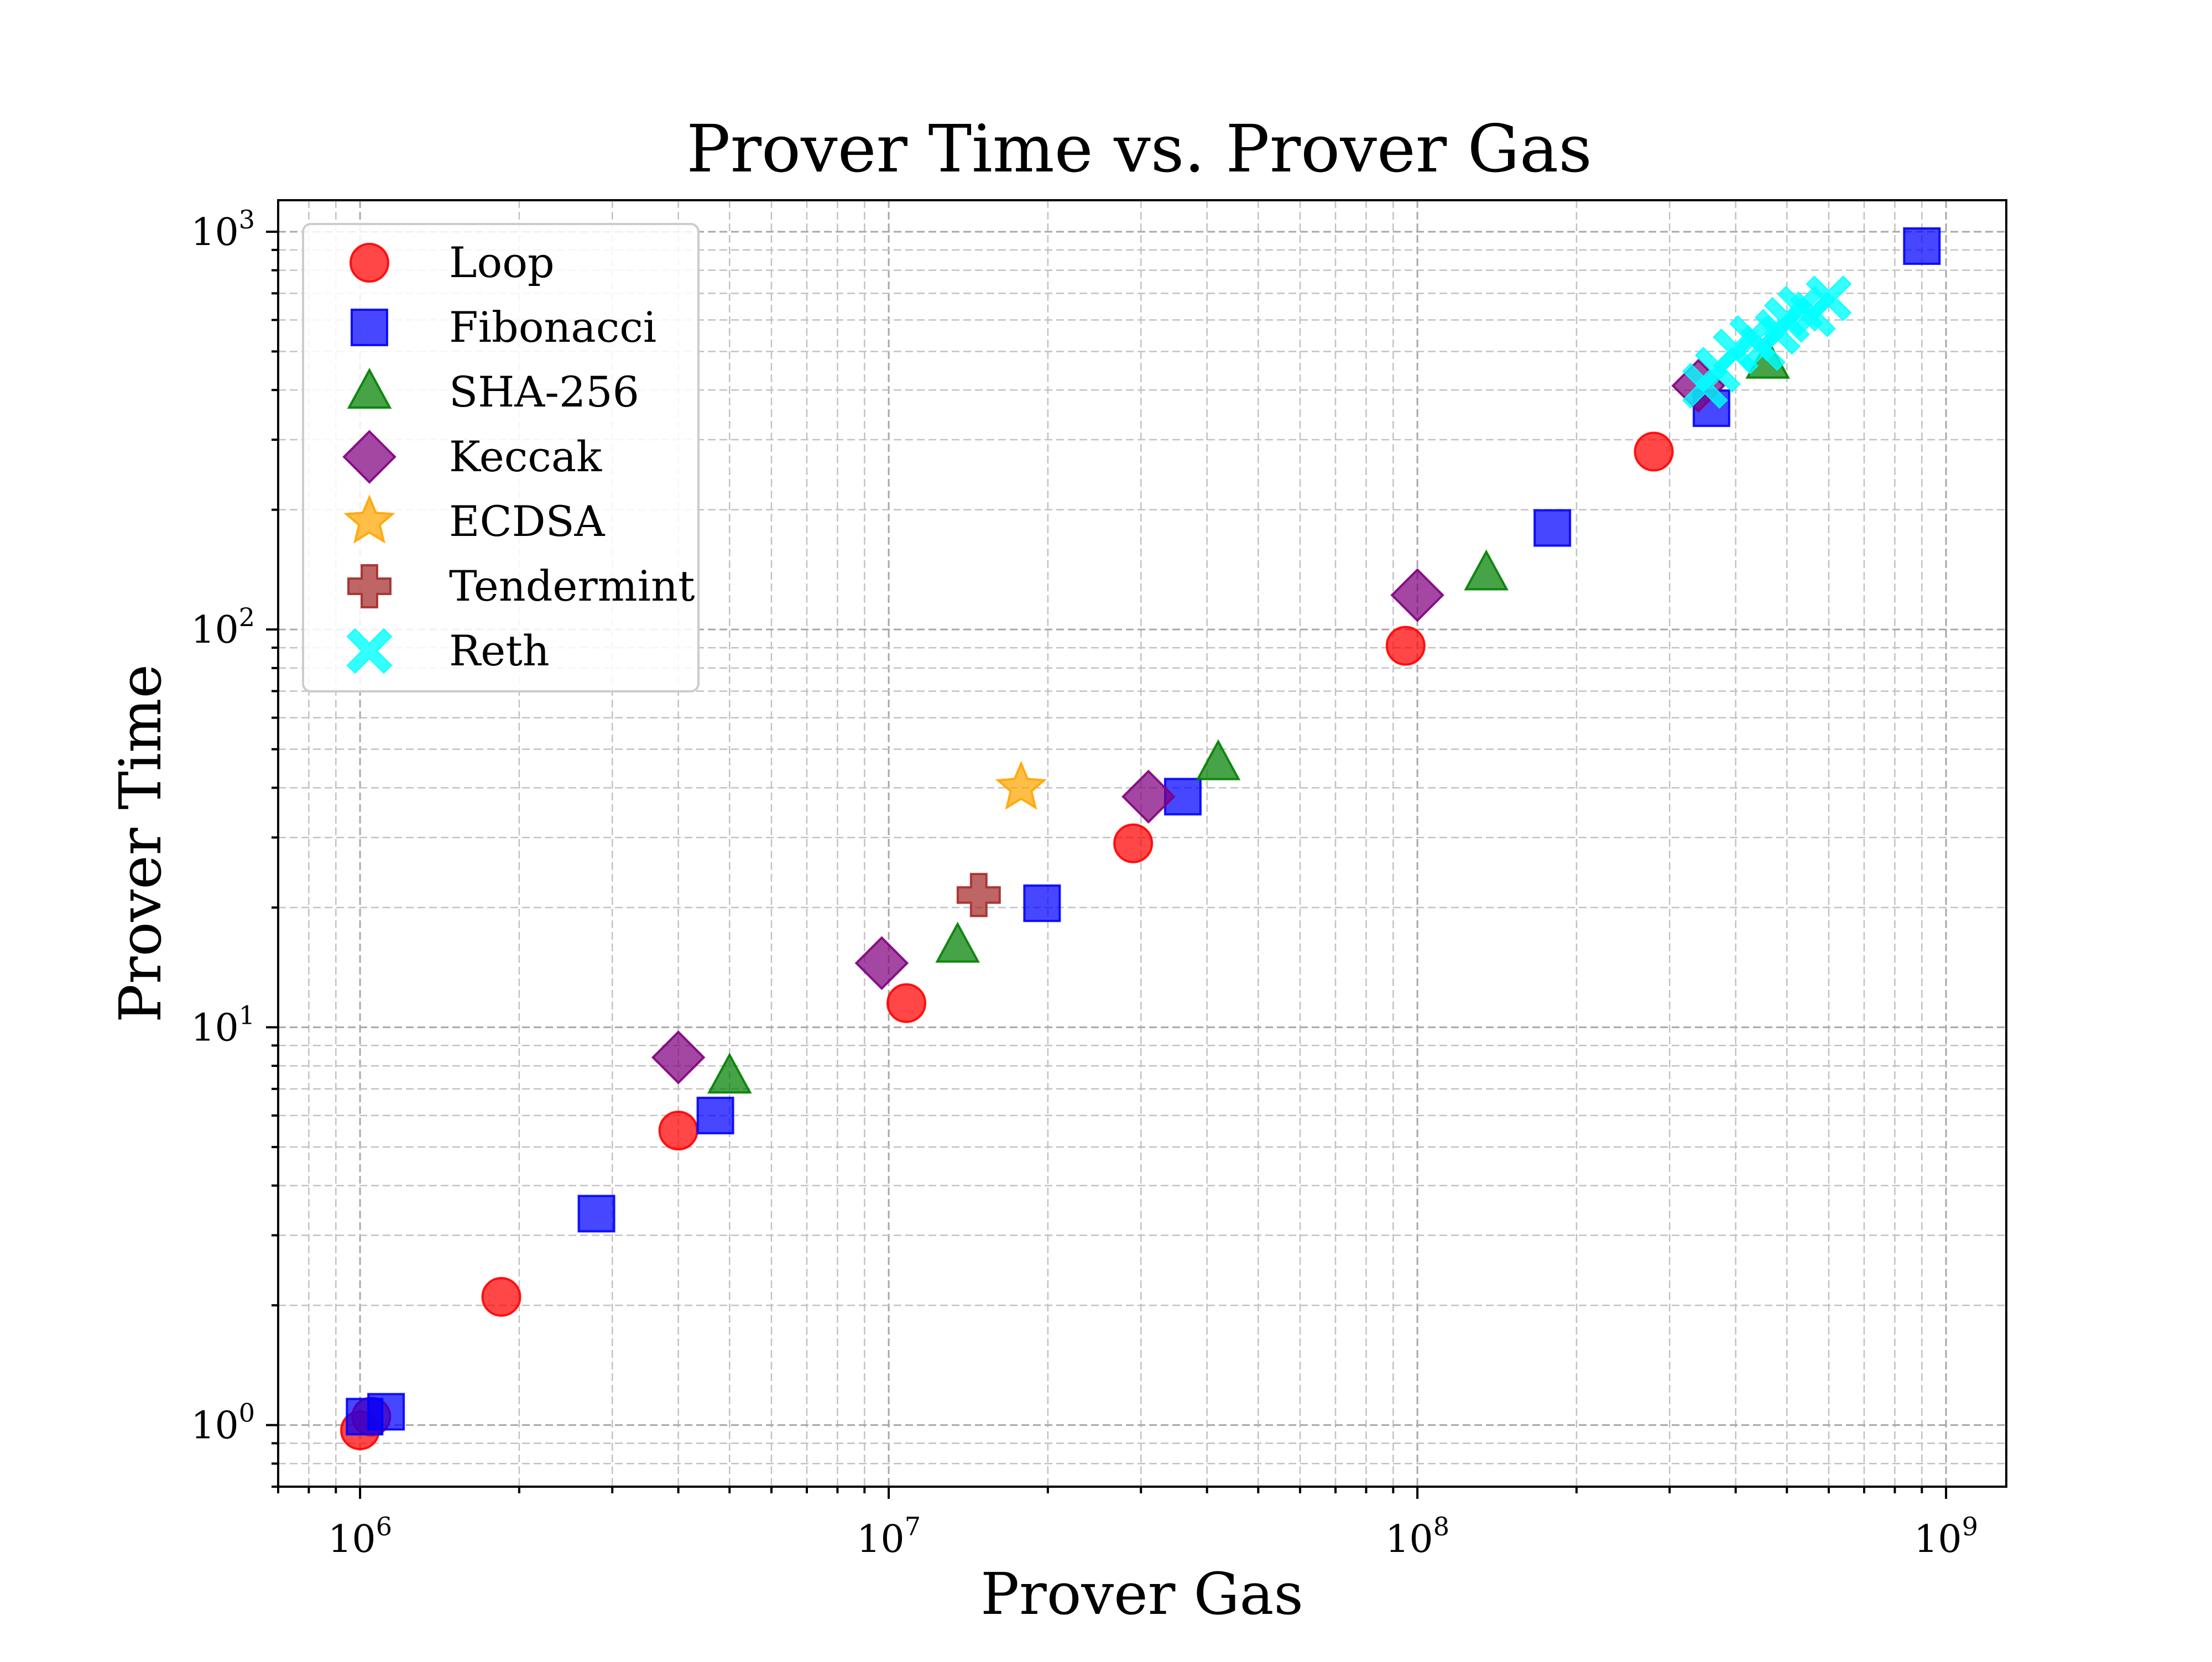 This screenshot has width=2212, height=1662. I want to click on y-tick-label: 10², so click(223, 627).